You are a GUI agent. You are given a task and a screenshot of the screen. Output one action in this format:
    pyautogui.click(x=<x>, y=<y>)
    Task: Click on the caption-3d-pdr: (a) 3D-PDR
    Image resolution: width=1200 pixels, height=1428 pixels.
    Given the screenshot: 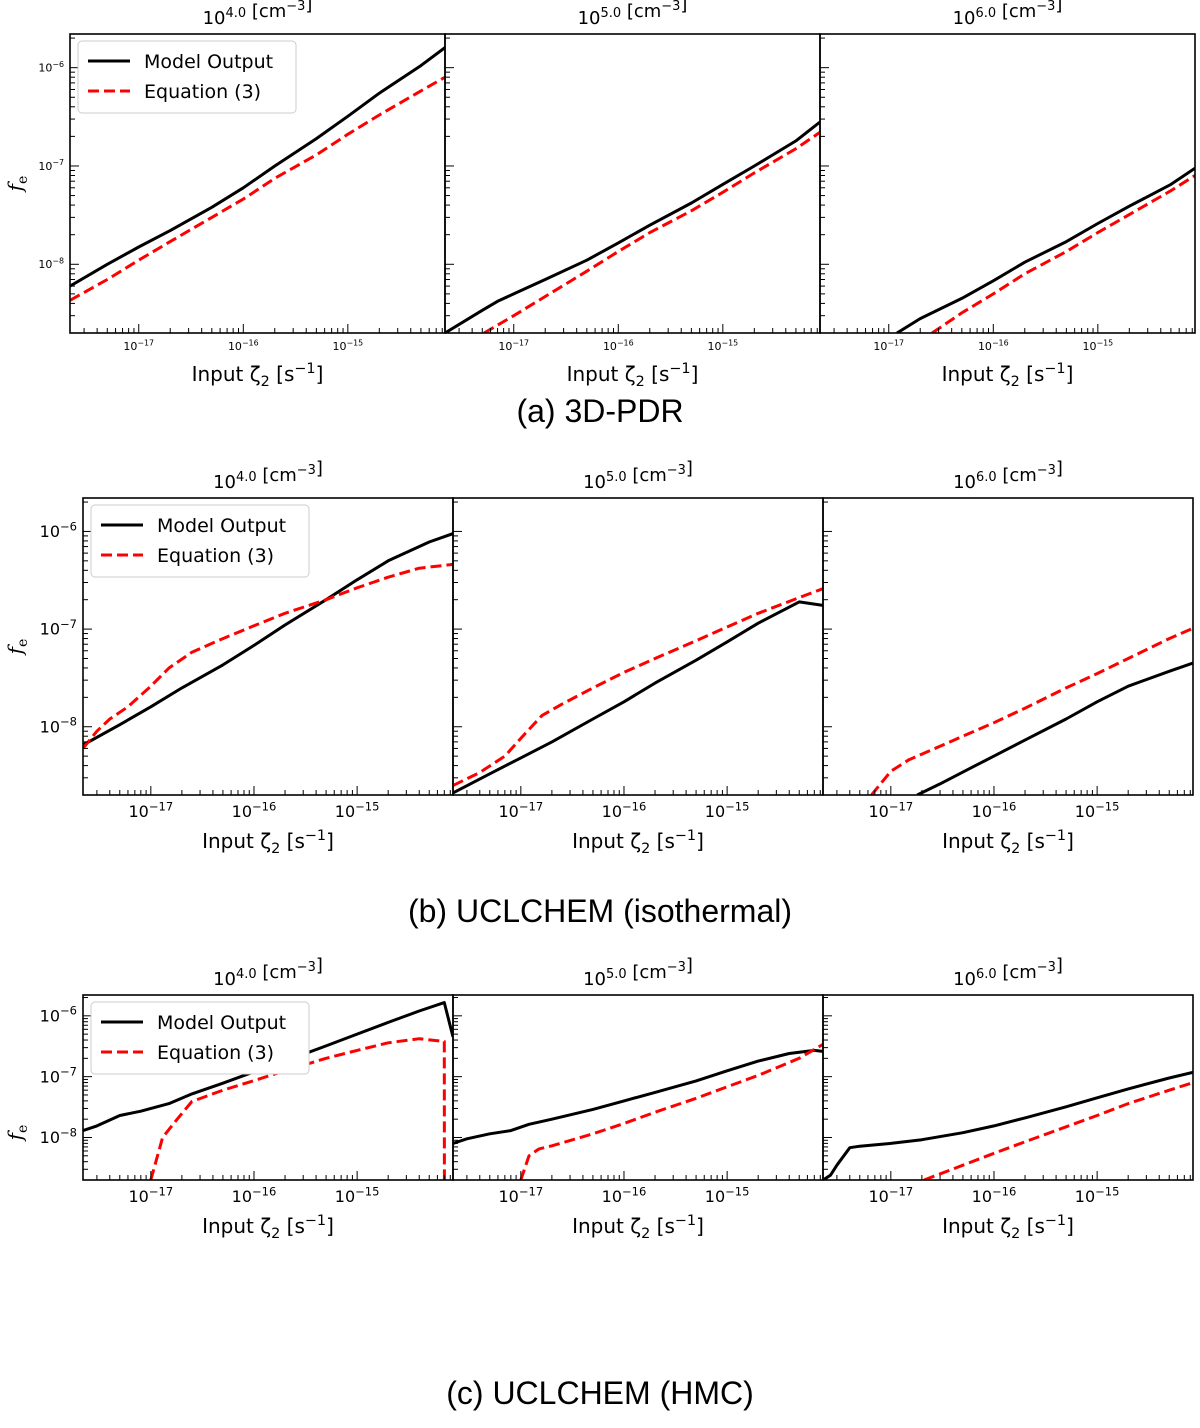 What is the action you would take?
    pyautogui.click(x=600, y=411)
    